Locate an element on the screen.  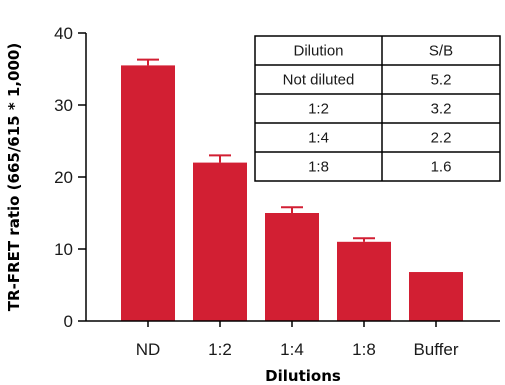
table-cell-sb-3: 2.2 is located at coordinates (441, 138).